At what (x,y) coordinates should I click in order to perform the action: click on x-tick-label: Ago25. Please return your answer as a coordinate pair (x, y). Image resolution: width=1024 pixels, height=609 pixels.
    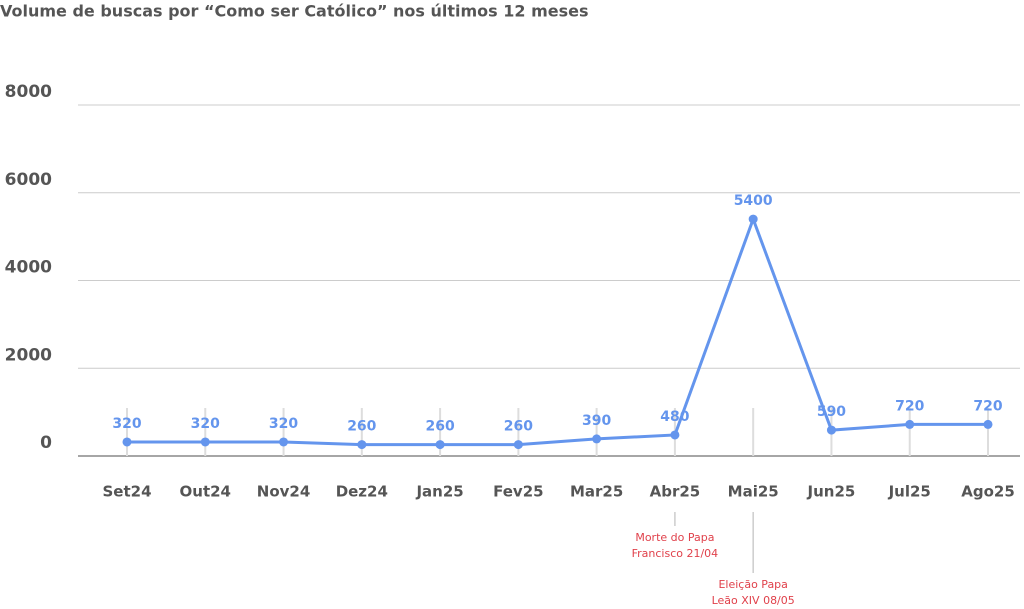
    Looking at the image, I should click on (988, 492).